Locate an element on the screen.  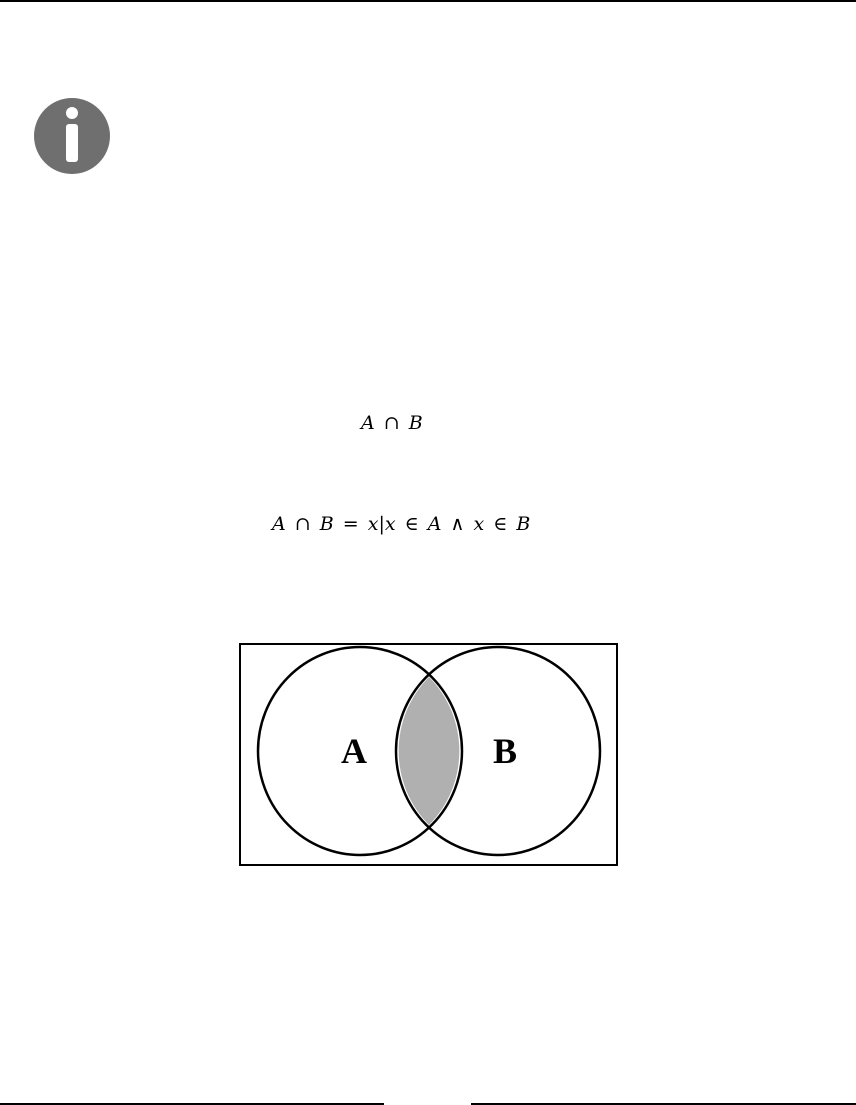
venn-diagram: A B is located at coordinates (428, 754).